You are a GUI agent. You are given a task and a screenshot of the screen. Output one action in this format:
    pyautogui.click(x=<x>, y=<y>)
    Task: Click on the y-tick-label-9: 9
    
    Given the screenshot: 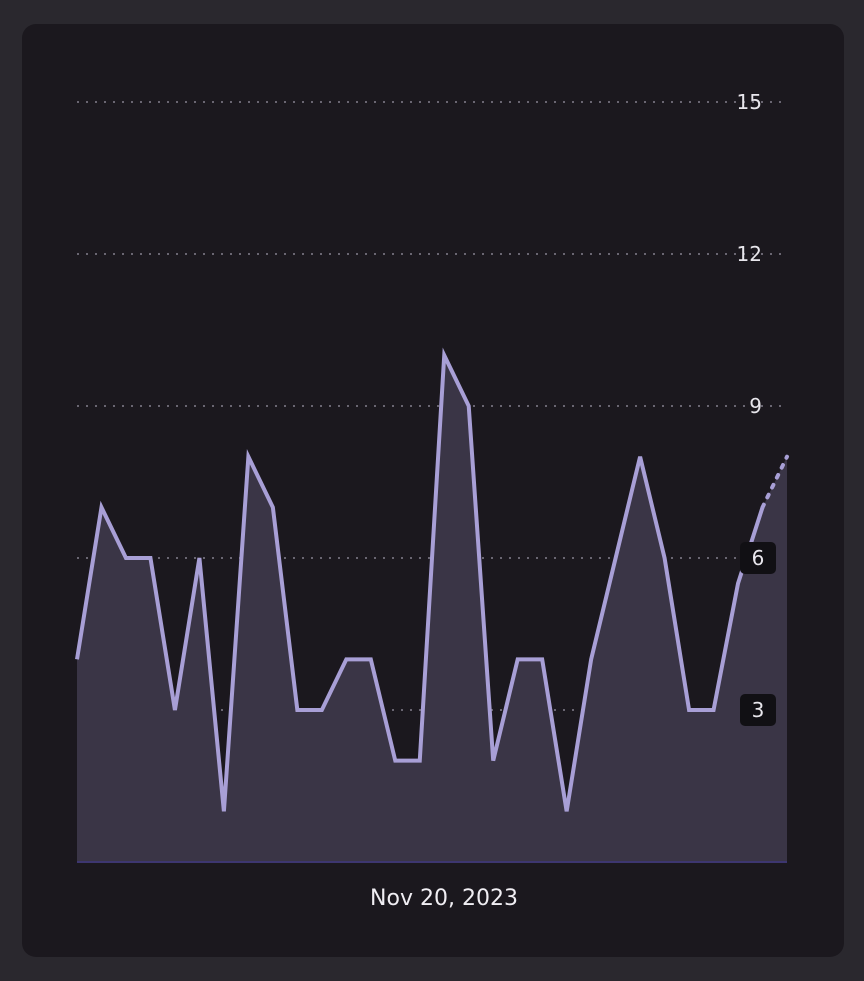 What is the action you would take?
    pyautogui.click(x=755, y=406)
    